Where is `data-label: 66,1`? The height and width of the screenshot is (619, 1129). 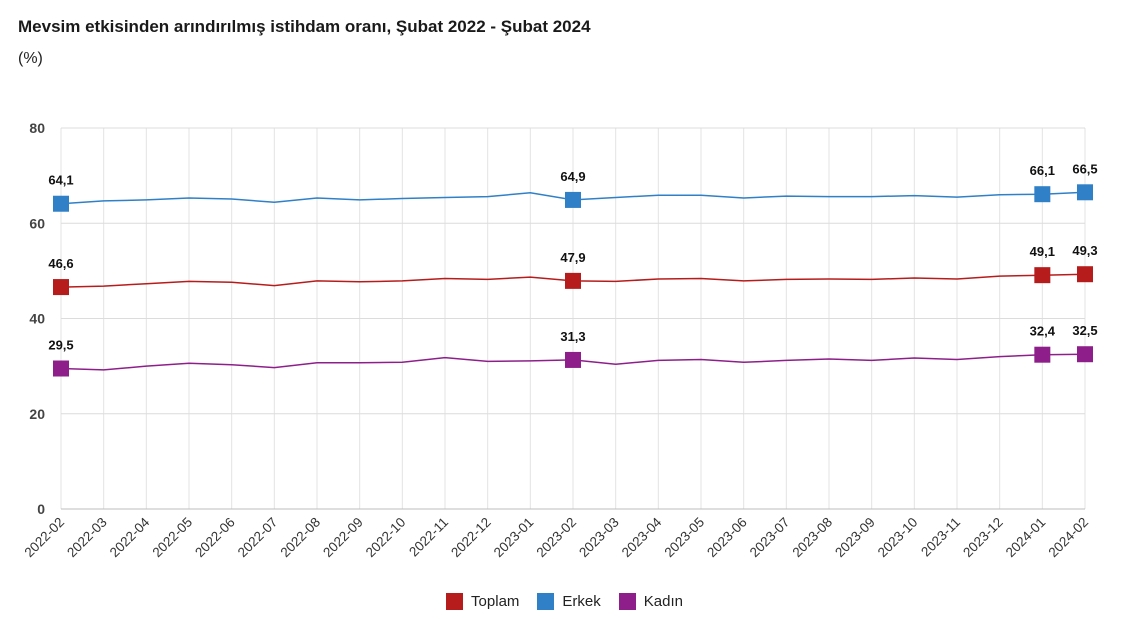 data-label: 66,1 is located at coordinates (1042, 170).